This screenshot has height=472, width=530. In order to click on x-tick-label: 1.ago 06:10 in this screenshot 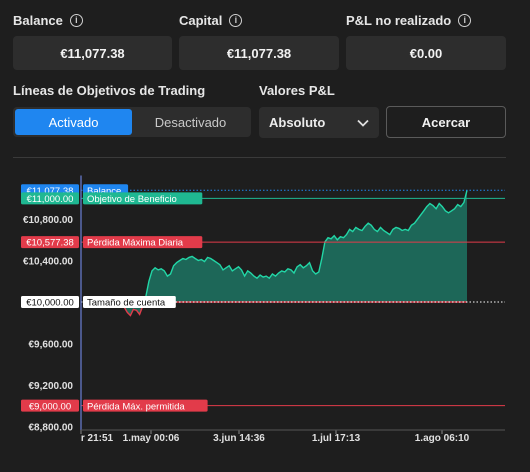, I will do `click(442, 438)`.